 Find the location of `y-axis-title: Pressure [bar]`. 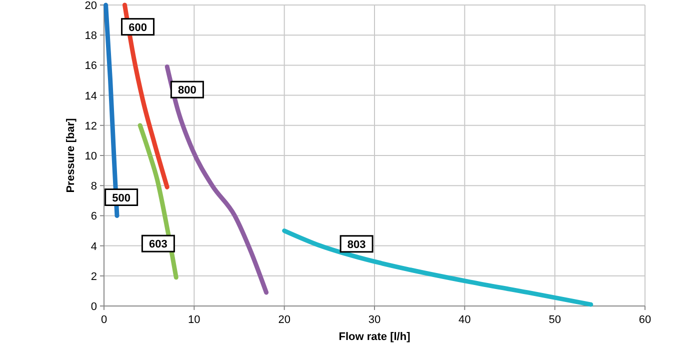

y-axis-title: Pressure [bar] is located at coordinates (71, 155).